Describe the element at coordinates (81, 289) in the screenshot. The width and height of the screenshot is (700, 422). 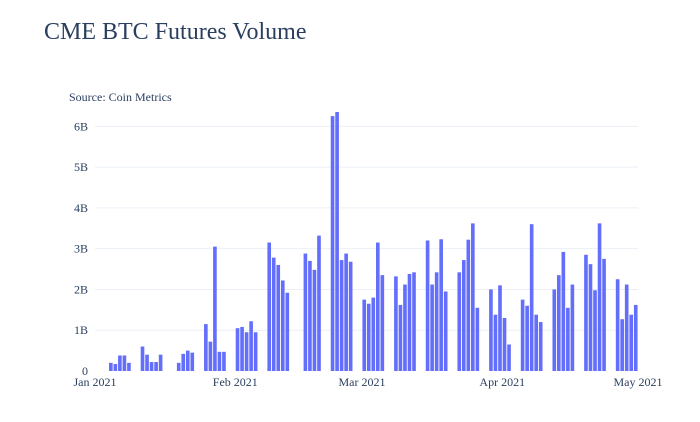
I see `y-tick-label: 2B` at that location.